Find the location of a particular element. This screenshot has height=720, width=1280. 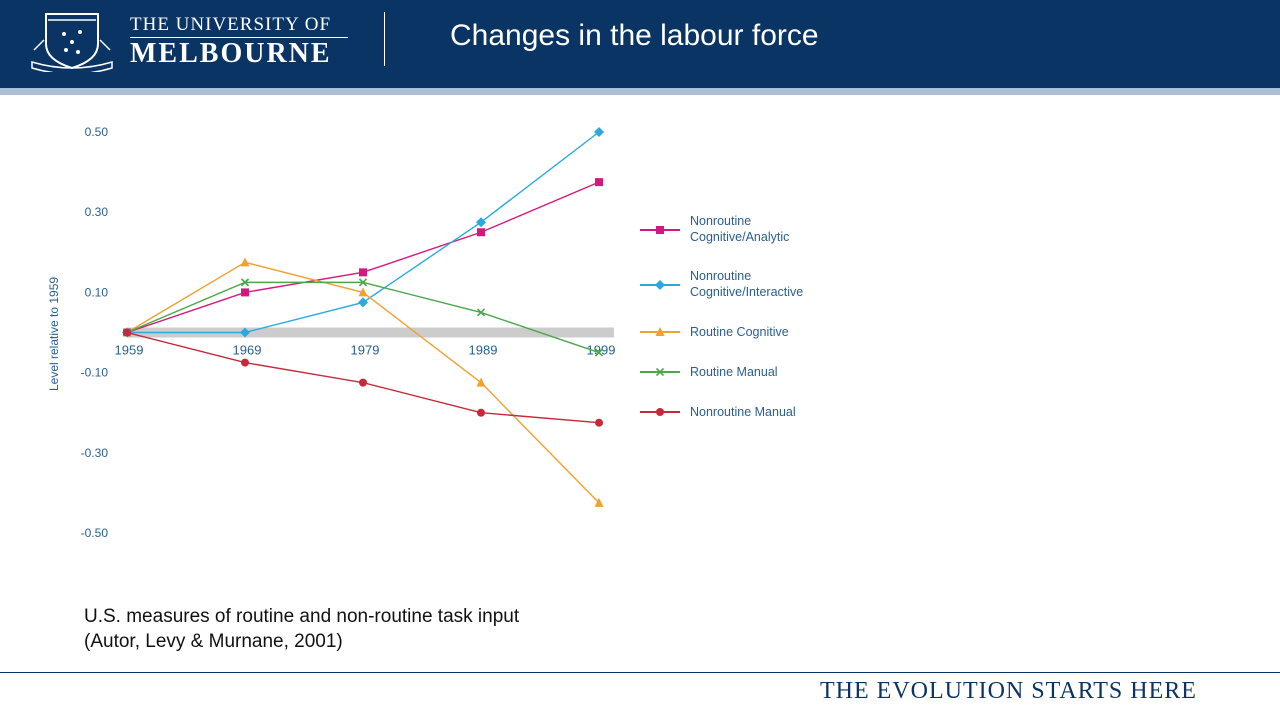

university-logo: THE UNIVERSITY OF MELBOURNE is located at coordinates (191, 42).